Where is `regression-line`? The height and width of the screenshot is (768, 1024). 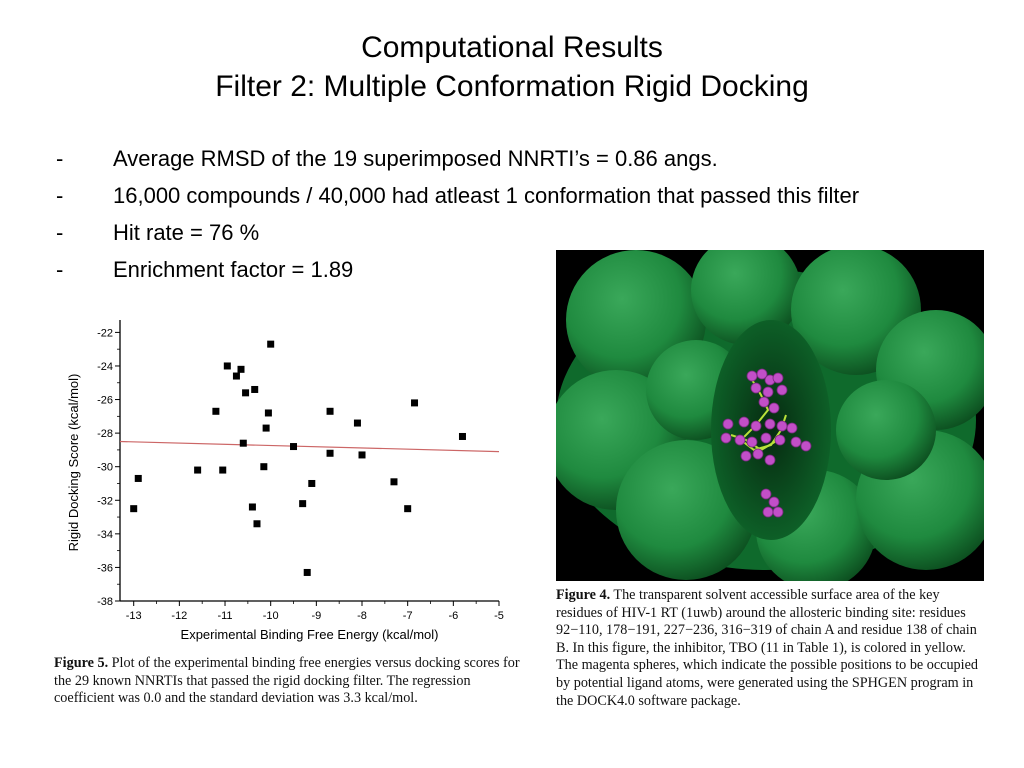
regression-line is located at coordinates (309, 446).